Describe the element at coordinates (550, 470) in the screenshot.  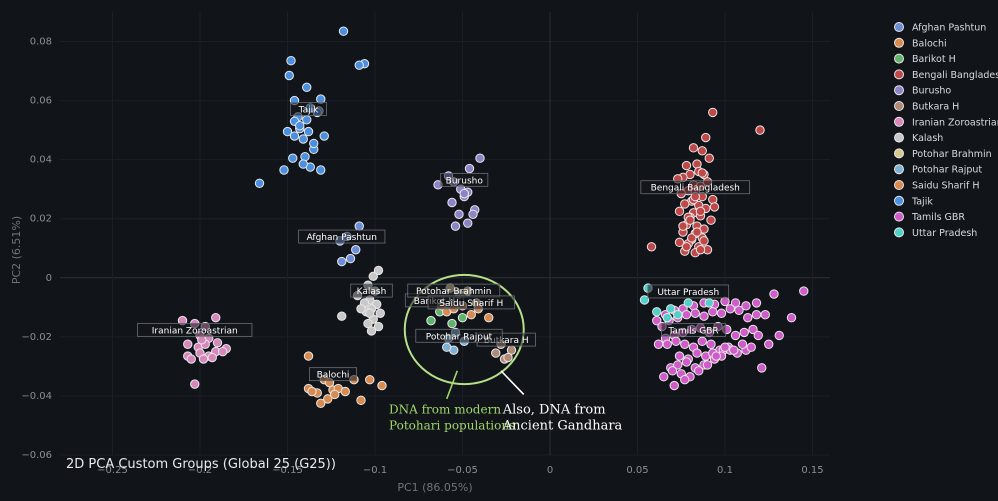
I see `x-tick-label: 0` at that location.